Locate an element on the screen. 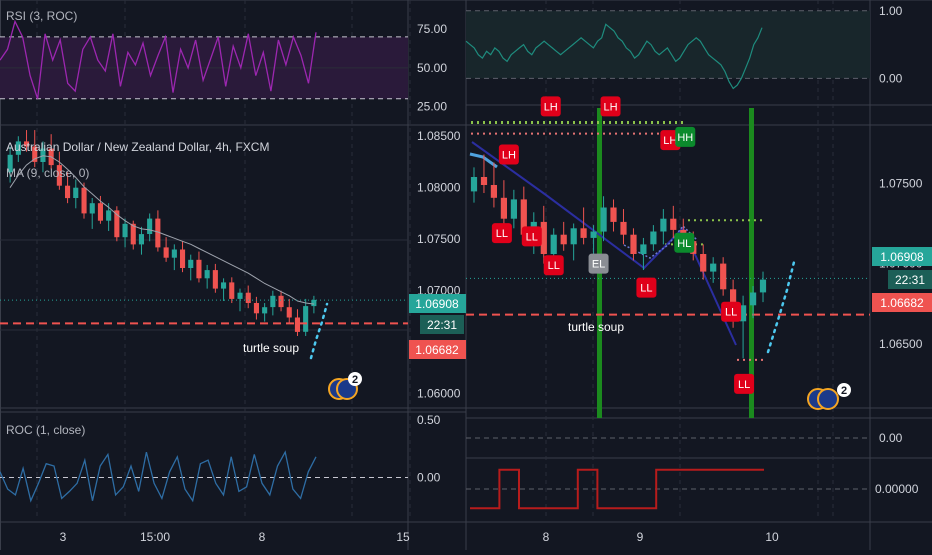 The width and height of the screenshot is (932, 555). right-top-oscillator-pane is located at coordinates (667, 50).